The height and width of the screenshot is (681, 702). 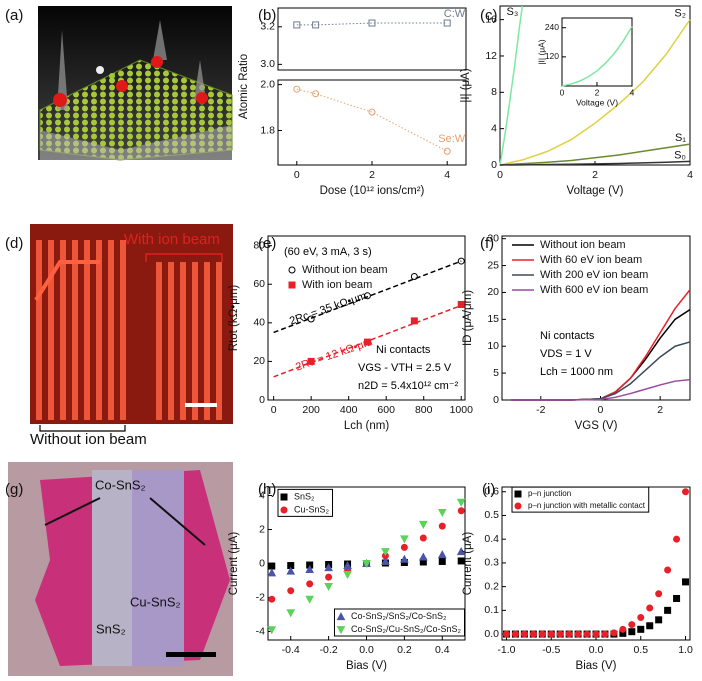 What do you see at coordinates (587, 505) in the screenshot?
I see `legend-label: p–n junction with metallic contact` at bounding box center [587, 505].